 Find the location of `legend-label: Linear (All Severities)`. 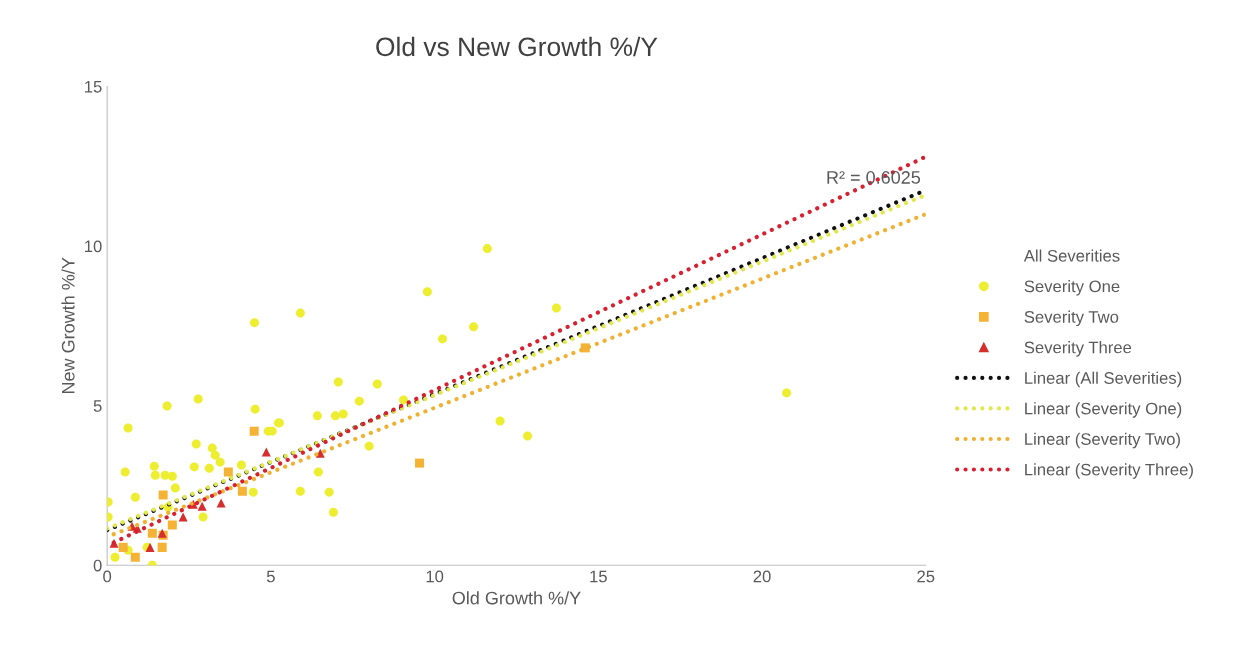

legend-label: Linear (All Severities) is located at coordinates (1103, 379).